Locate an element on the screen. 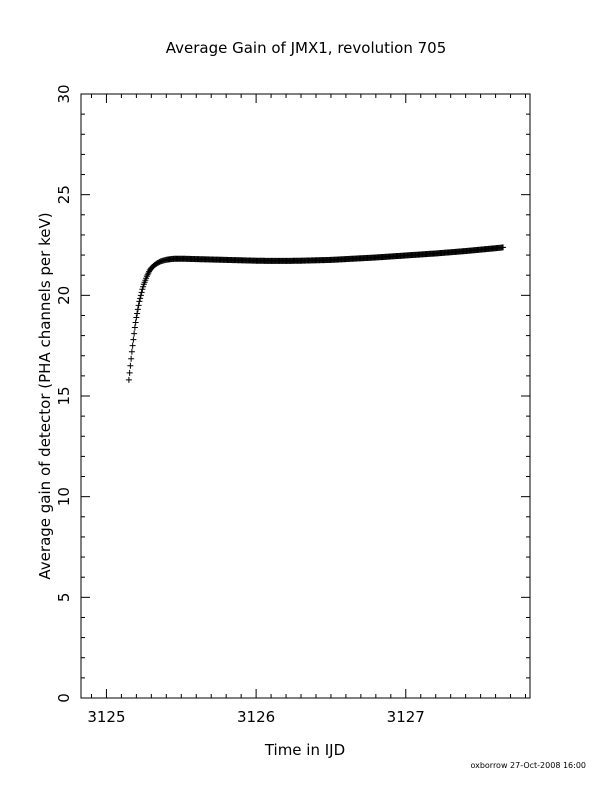 The width and height of the screenshot is (612, 792). footer-credit: oxborrow 27-Oct-2008 16:00 is located at coordinates (528, 765).